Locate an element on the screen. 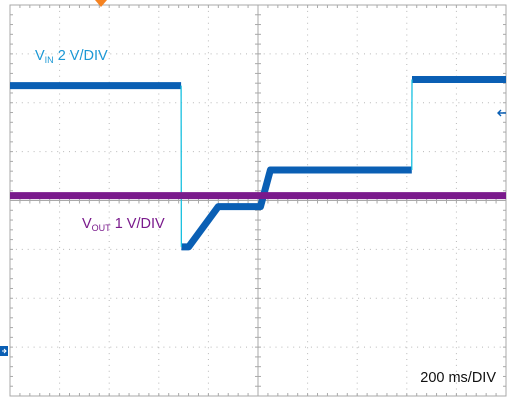 This screenshot has height=401, width=511. vin-ground-arrow-icon is located at coordinates (4, 351).